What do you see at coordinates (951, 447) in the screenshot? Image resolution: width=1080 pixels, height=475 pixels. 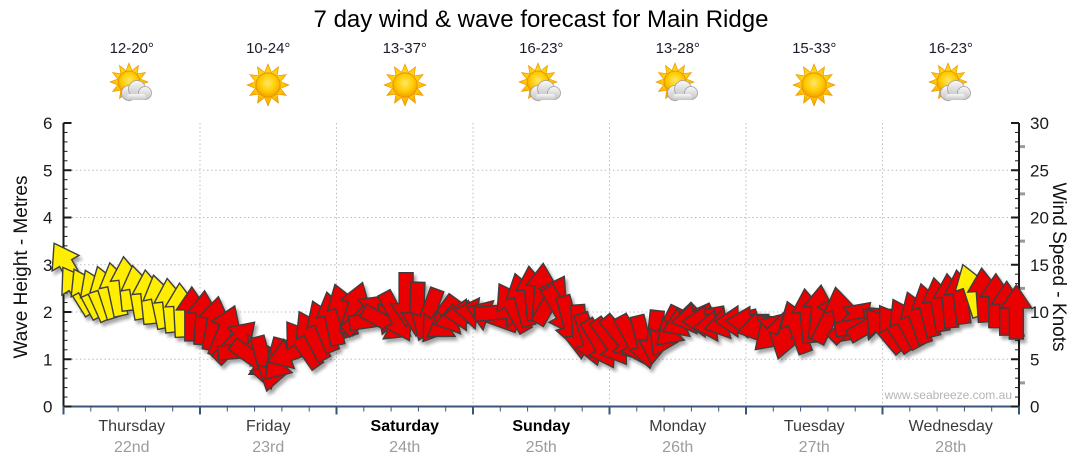 I see `day-date: 28th` at bounding box center [951, 447].